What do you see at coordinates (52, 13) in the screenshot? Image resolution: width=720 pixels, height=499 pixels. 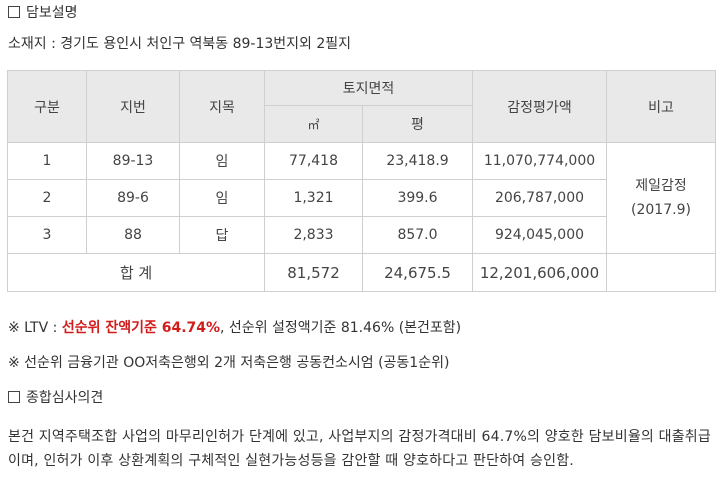 I see `section-title-text: 담보설명` at bounding box center [52, 13].